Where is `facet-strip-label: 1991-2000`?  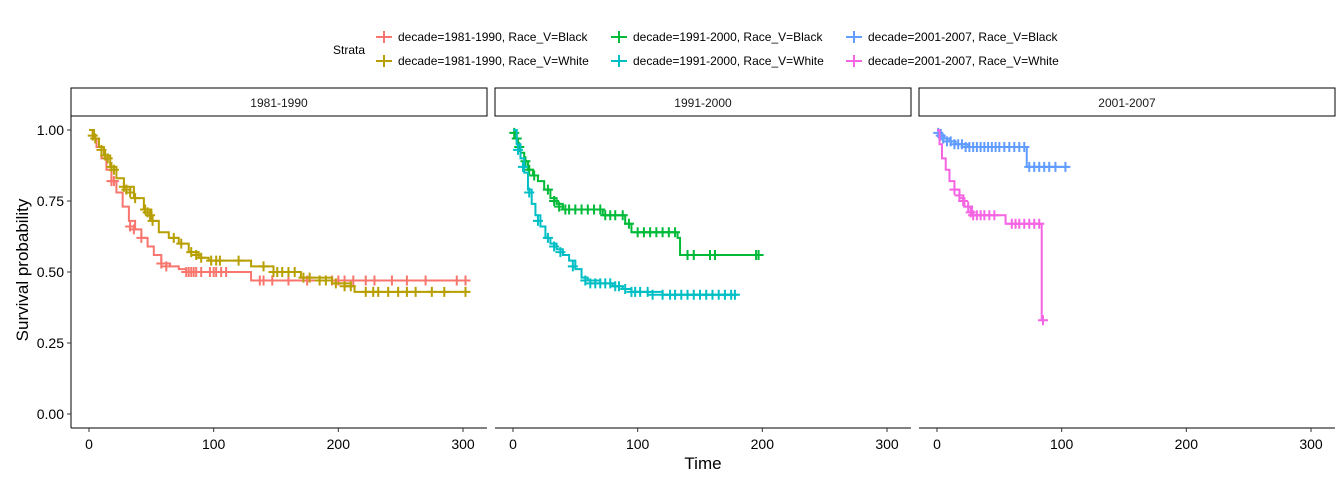
facet-strip-label: 1991-2000 is located at coordinates (703, 103).